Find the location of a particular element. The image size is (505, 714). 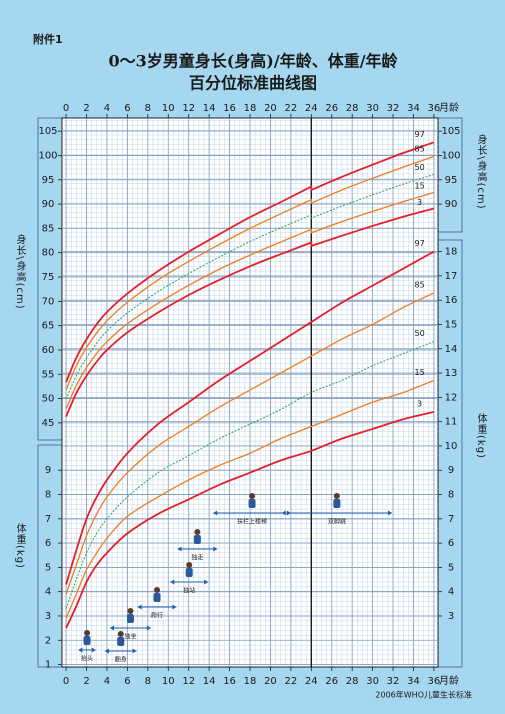

y2-tick-label: 14 is located at coordinates (451, 349).